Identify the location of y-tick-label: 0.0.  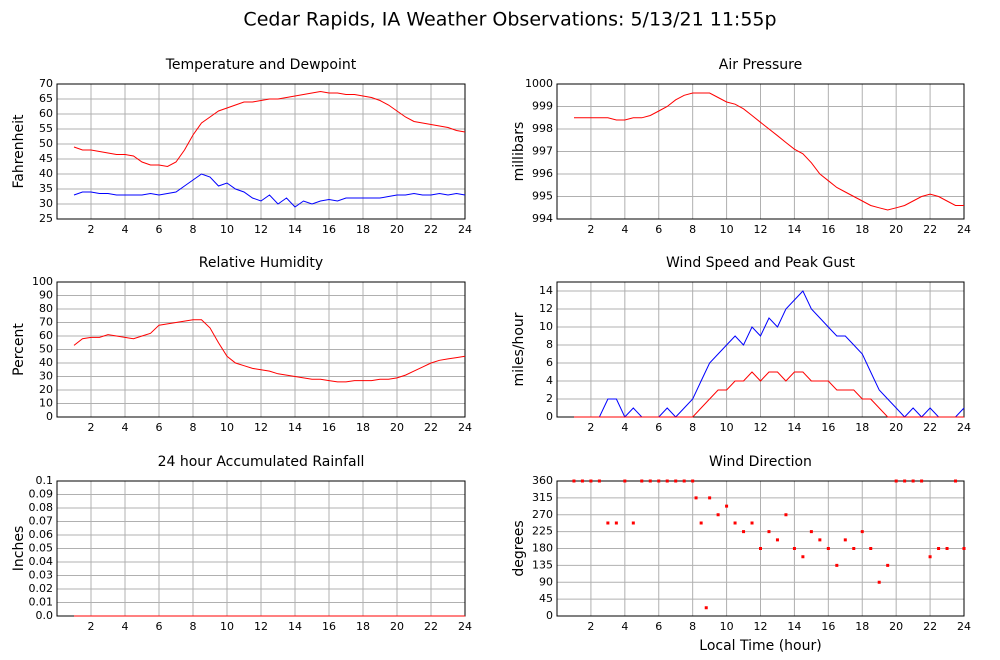
(45, 615).